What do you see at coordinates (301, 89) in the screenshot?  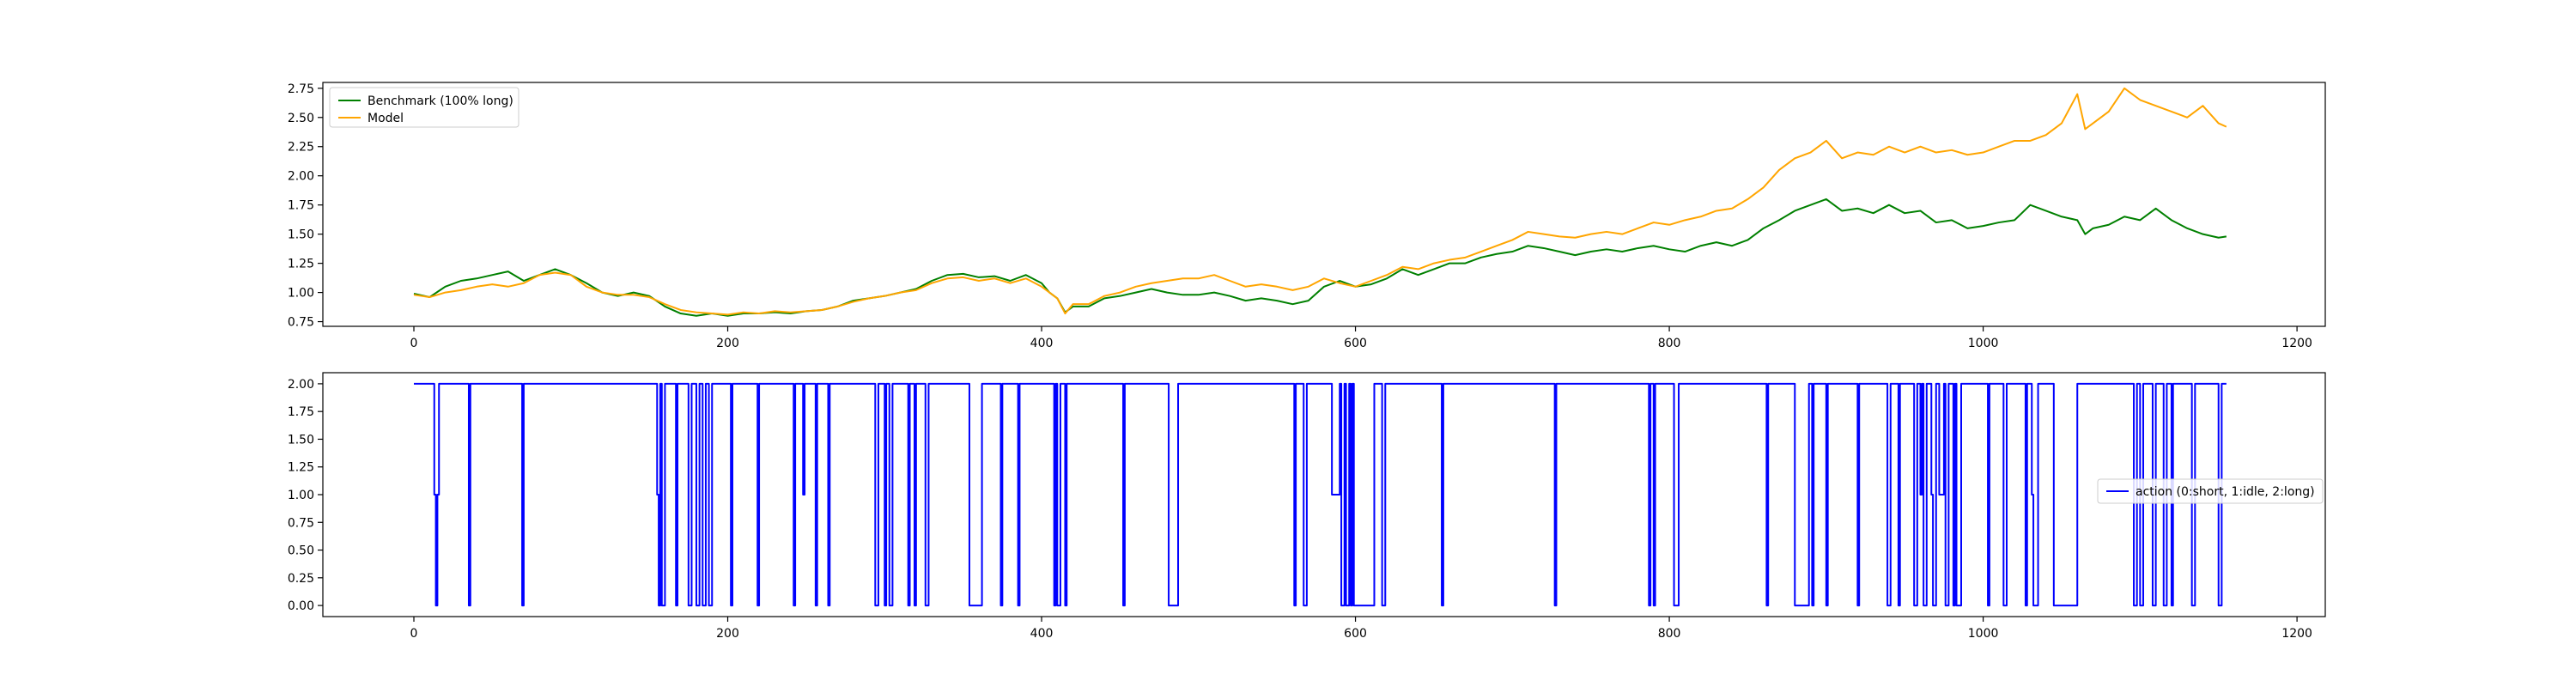 I see `y-tick-label: 2.75` at bounding box center [301, 89].